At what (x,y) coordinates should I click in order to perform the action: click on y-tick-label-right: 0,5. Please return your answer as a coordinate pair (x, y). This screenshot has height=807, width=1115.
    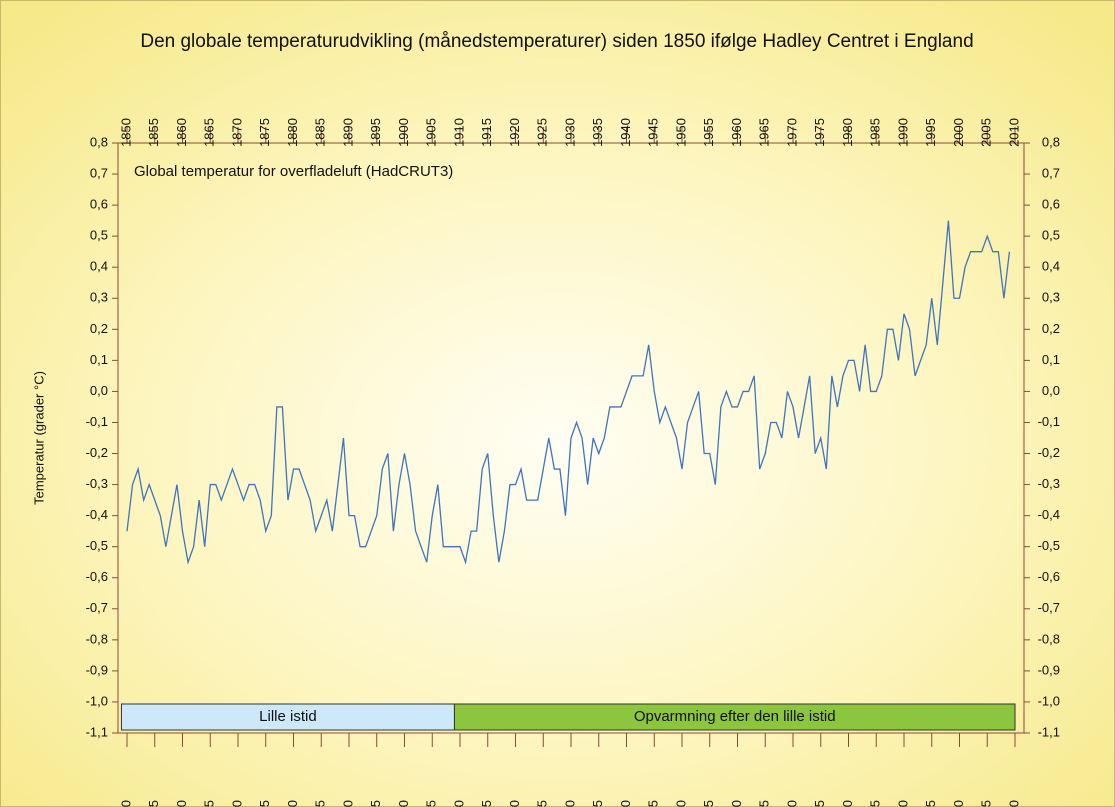
    Looking at the image, I should click on (1051, 235).